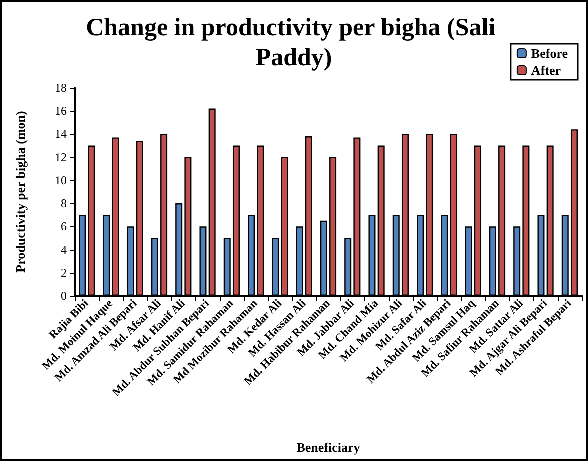 The height and width of the screenshot is (461, 588). I want to click on y-tick-label: 18, so click(61, 88).